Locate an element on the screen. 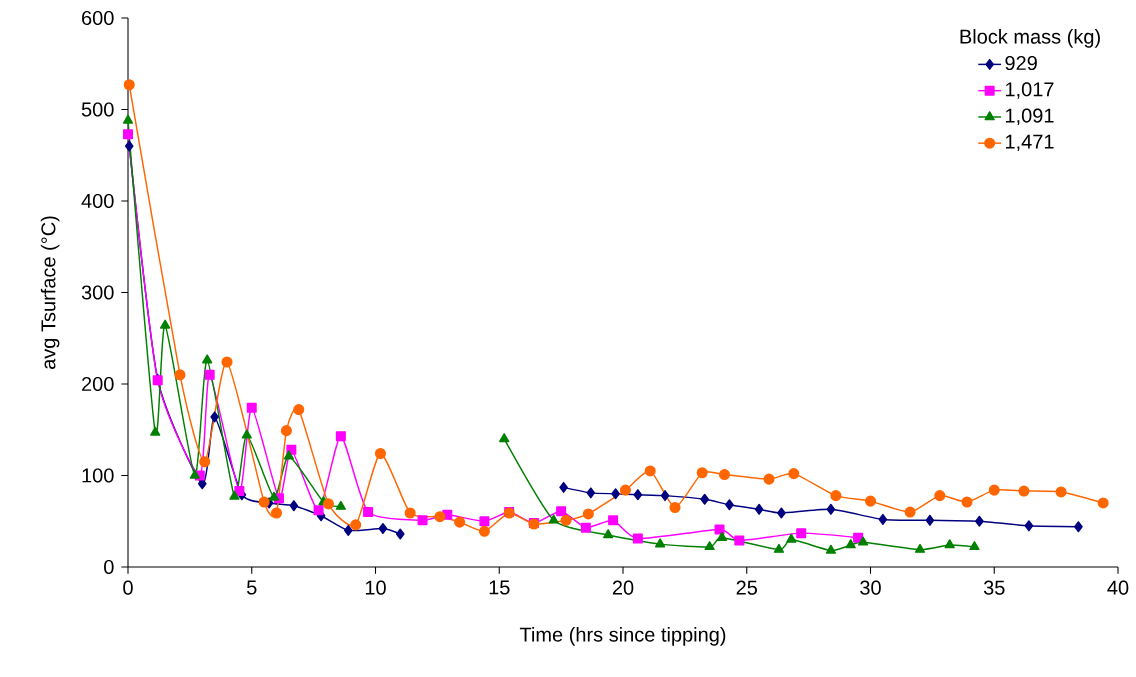 The width and height of the screenshot is (1136, 677). x-axis-title: Time (hrs since tipping) is located at coordinates (622, 636).